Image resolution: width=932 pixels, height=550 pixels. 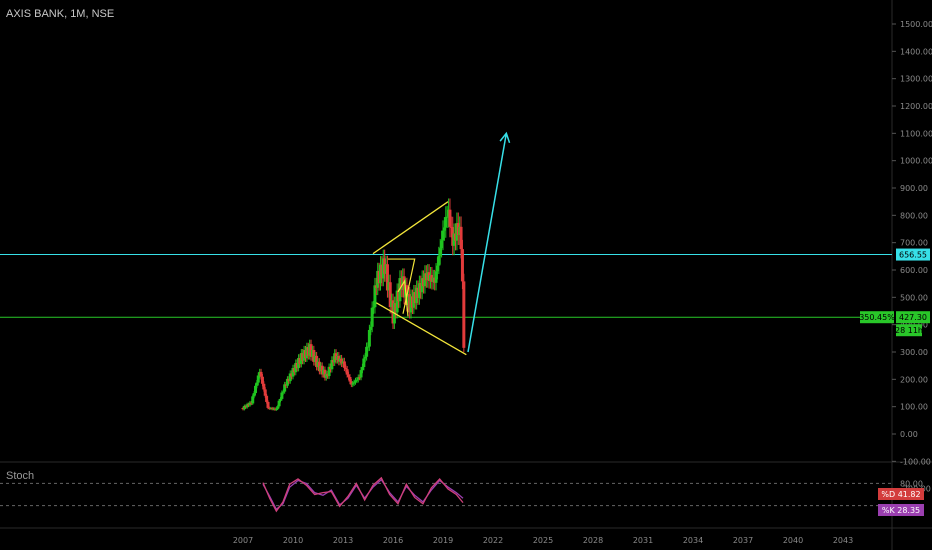 I want to click on y-tick-label: 700.00, so click(x=914, y=243).